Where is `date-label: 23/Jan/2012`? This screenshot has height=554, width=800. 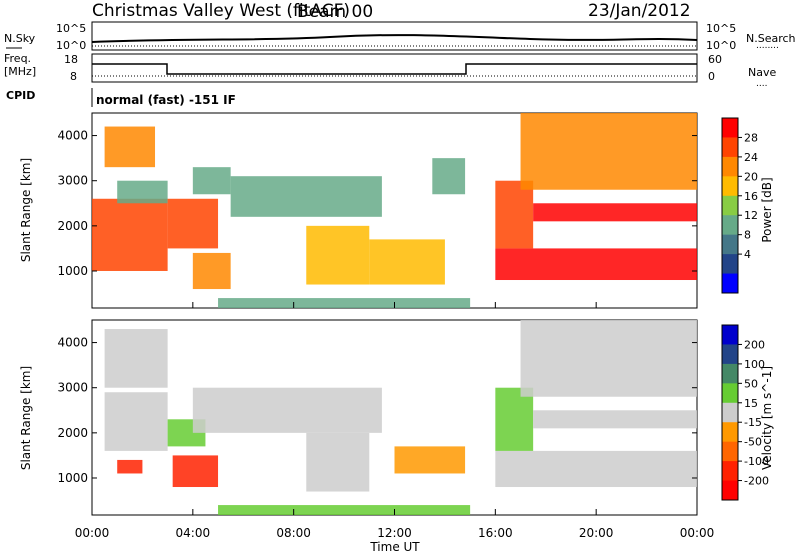
date-label: 23/Jan/2012 is located at coordinates (639, 11).